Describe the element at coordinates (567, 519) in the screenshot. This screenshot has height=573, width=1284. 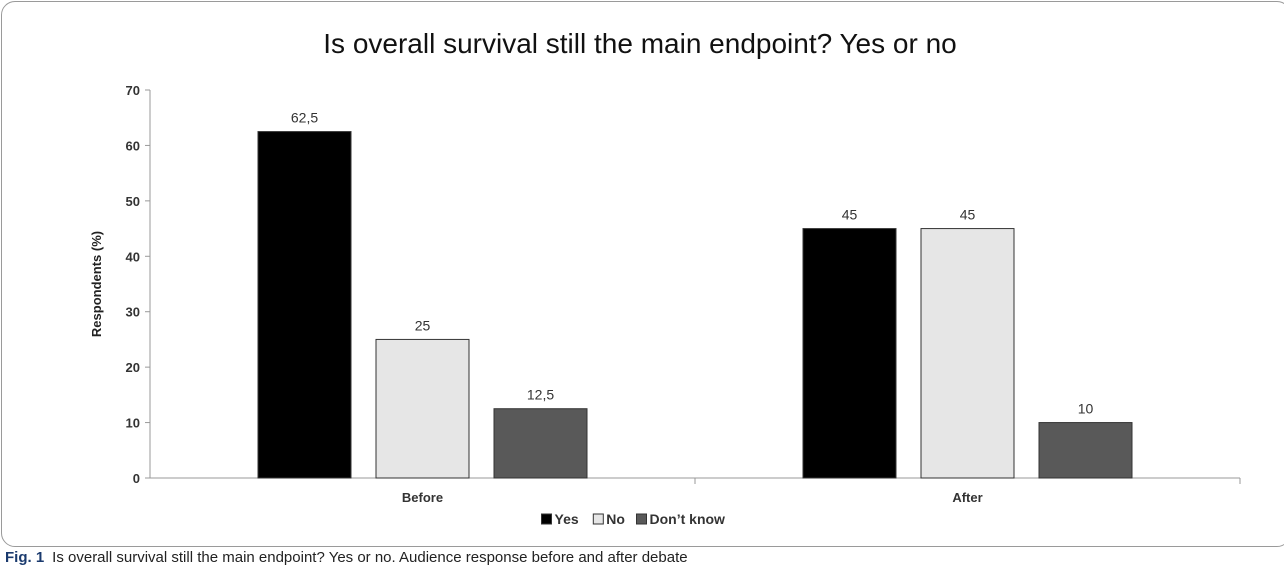
I see `legend-label: Yes` at that location.